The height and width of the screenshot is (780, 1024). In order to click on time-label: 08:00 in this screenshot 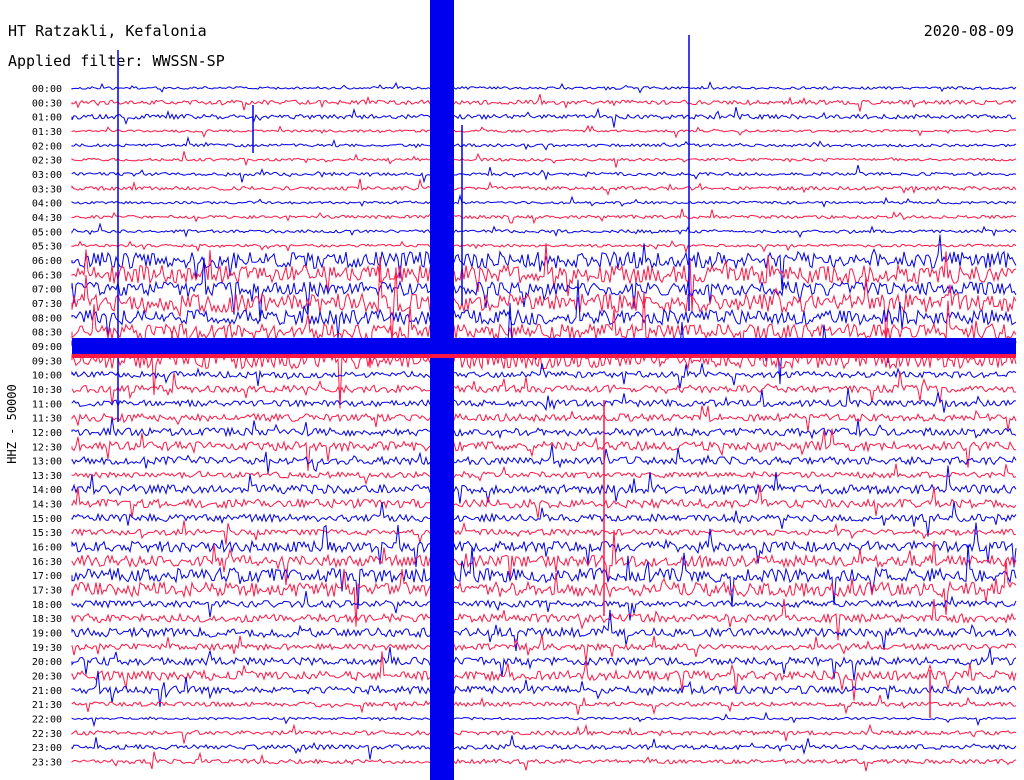, I will do `click(47, 318)`.